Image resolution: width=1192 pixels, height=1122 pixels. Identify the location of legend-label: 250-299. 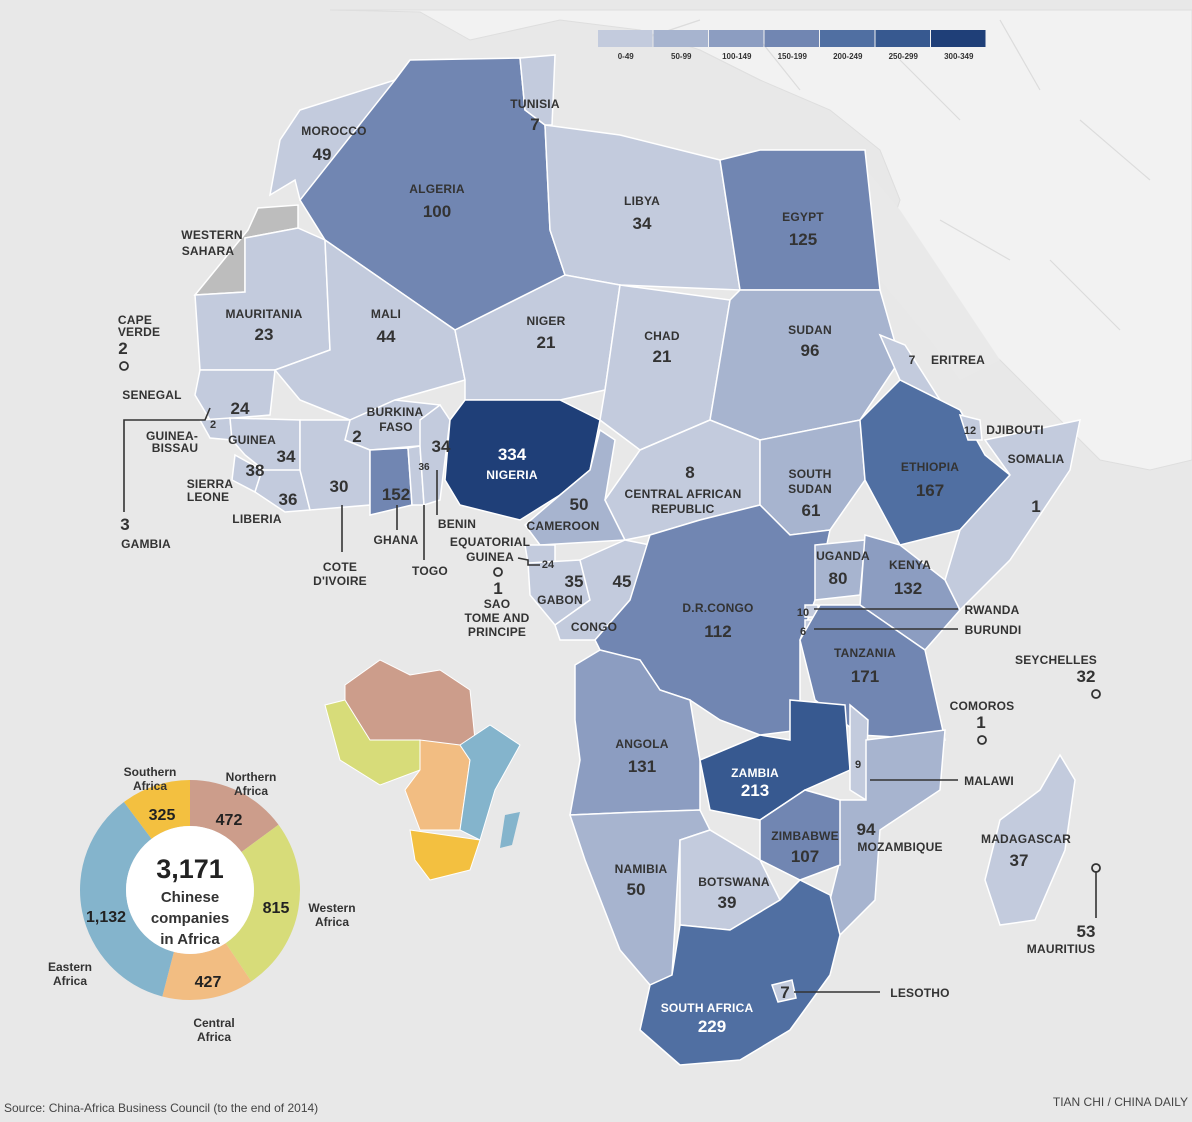
(904, 56).